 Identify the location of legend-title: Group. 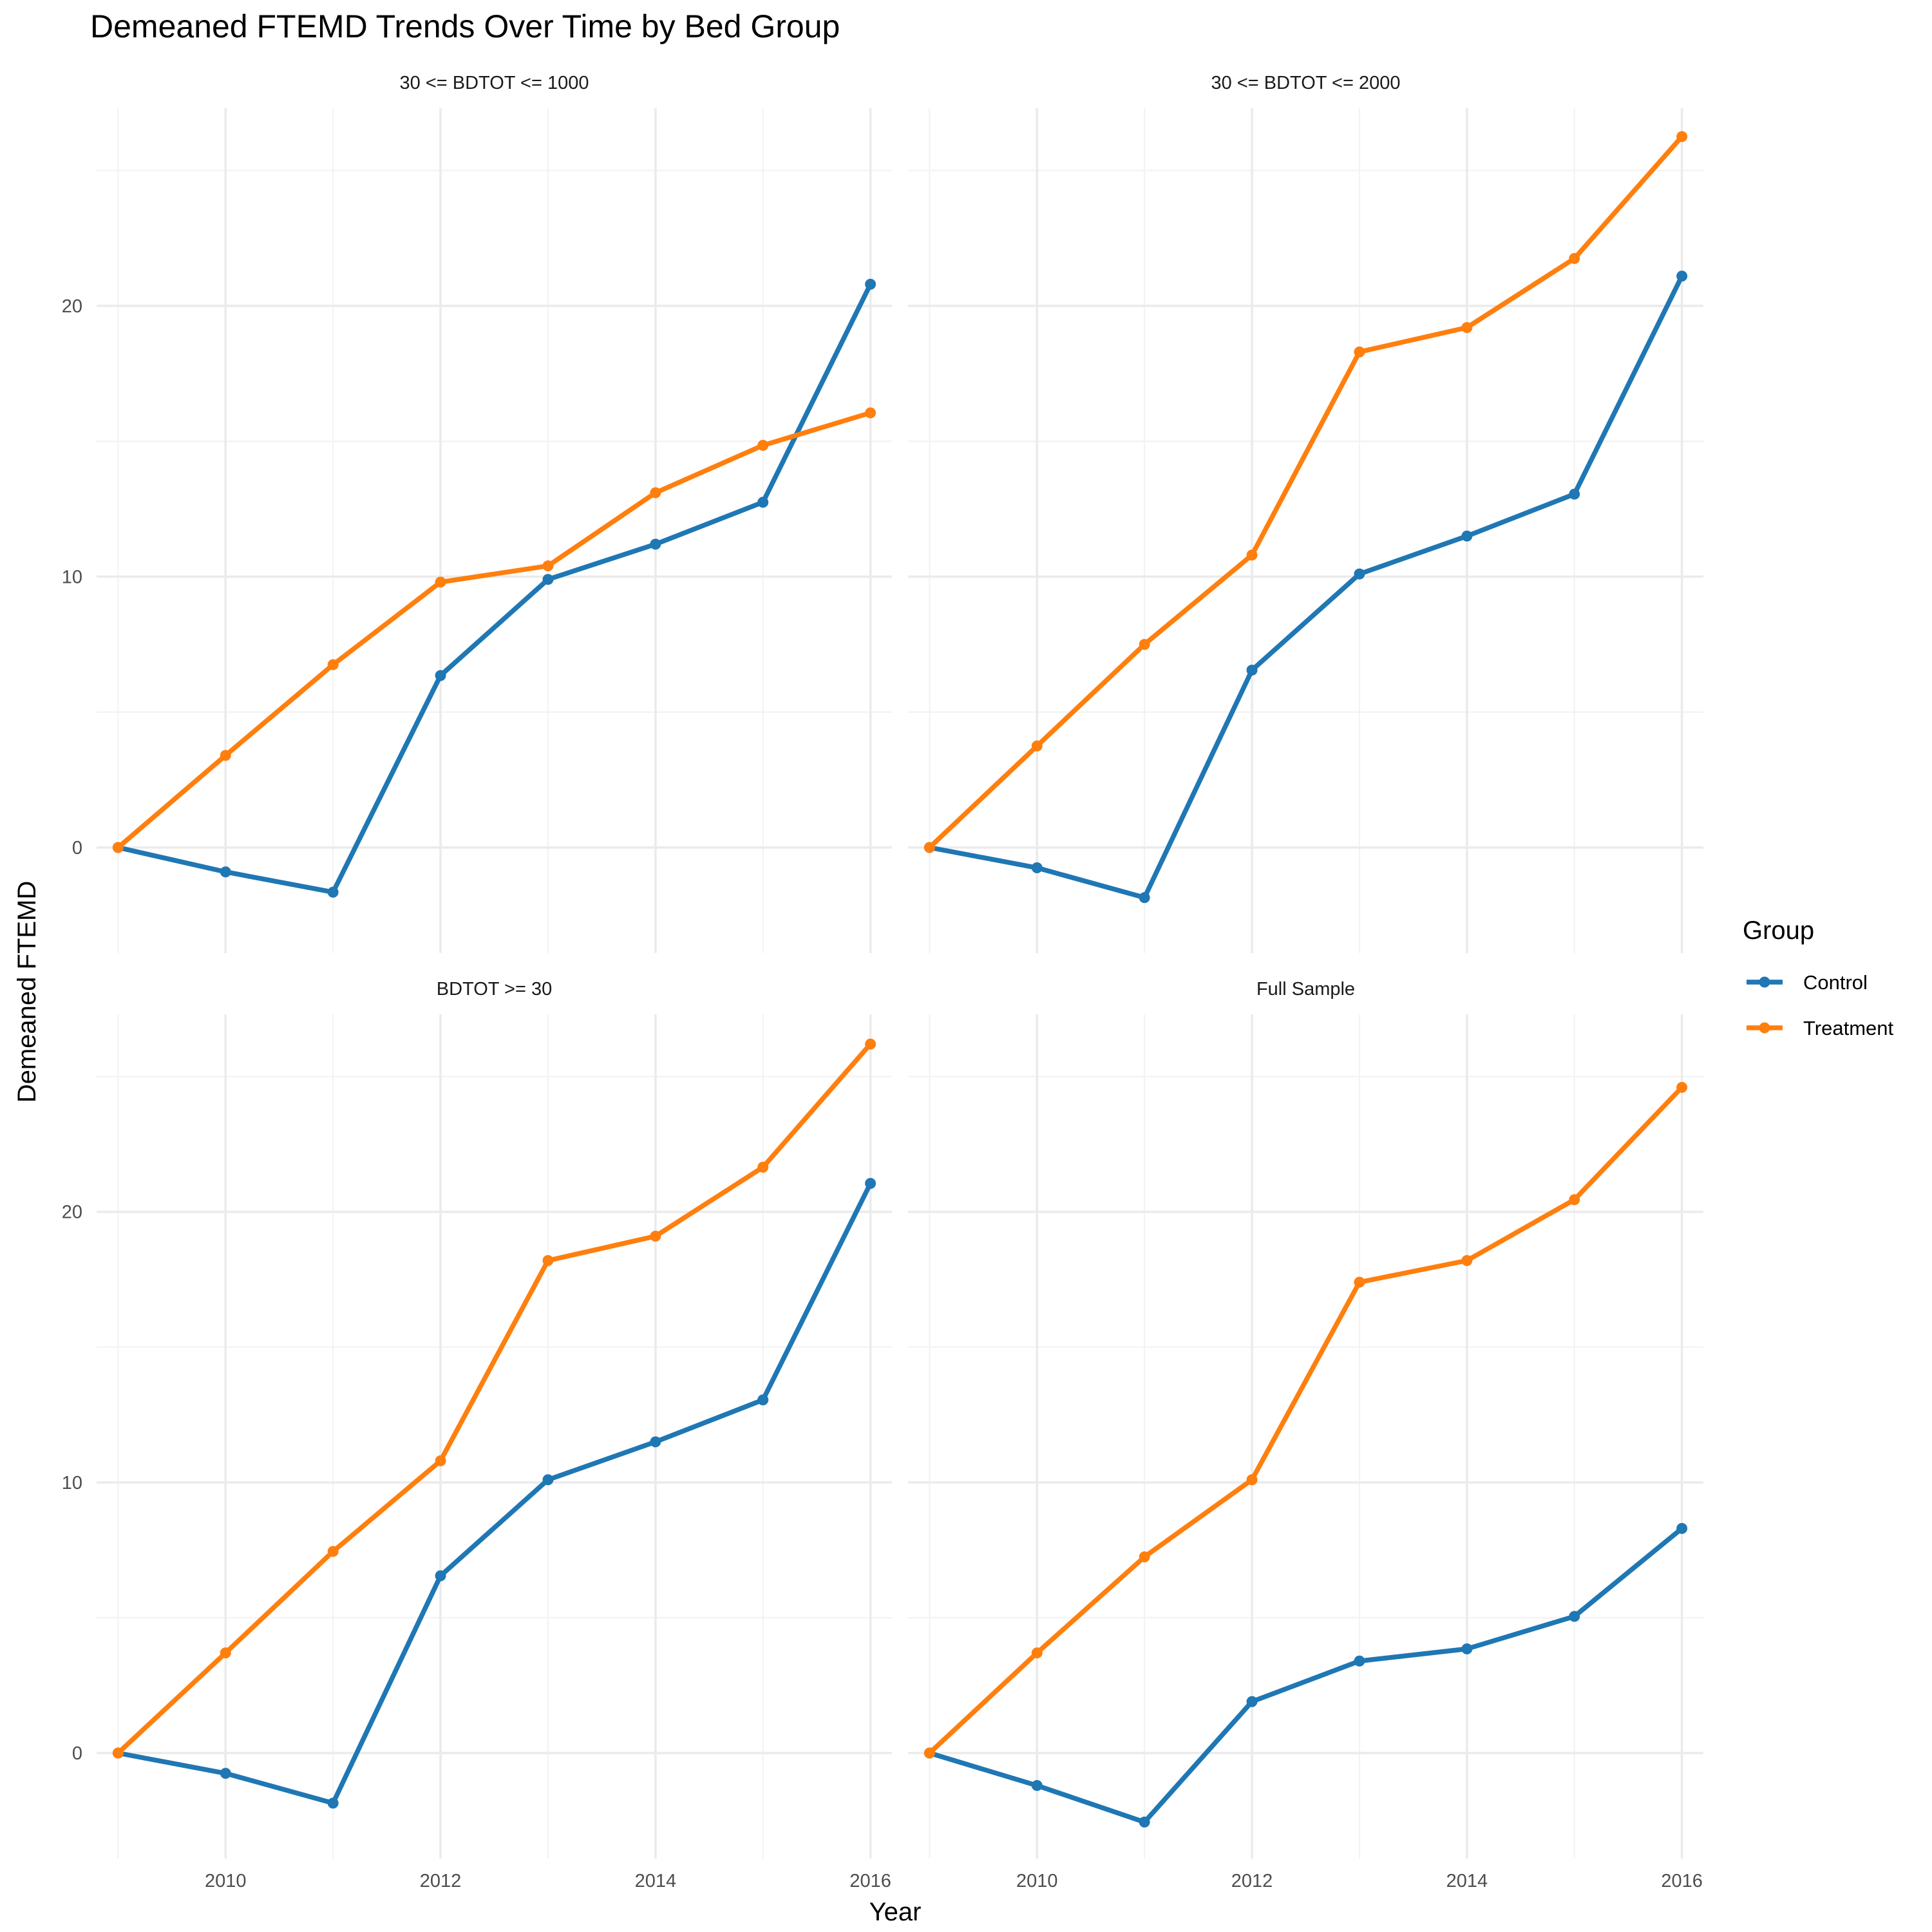
(1779, 931).